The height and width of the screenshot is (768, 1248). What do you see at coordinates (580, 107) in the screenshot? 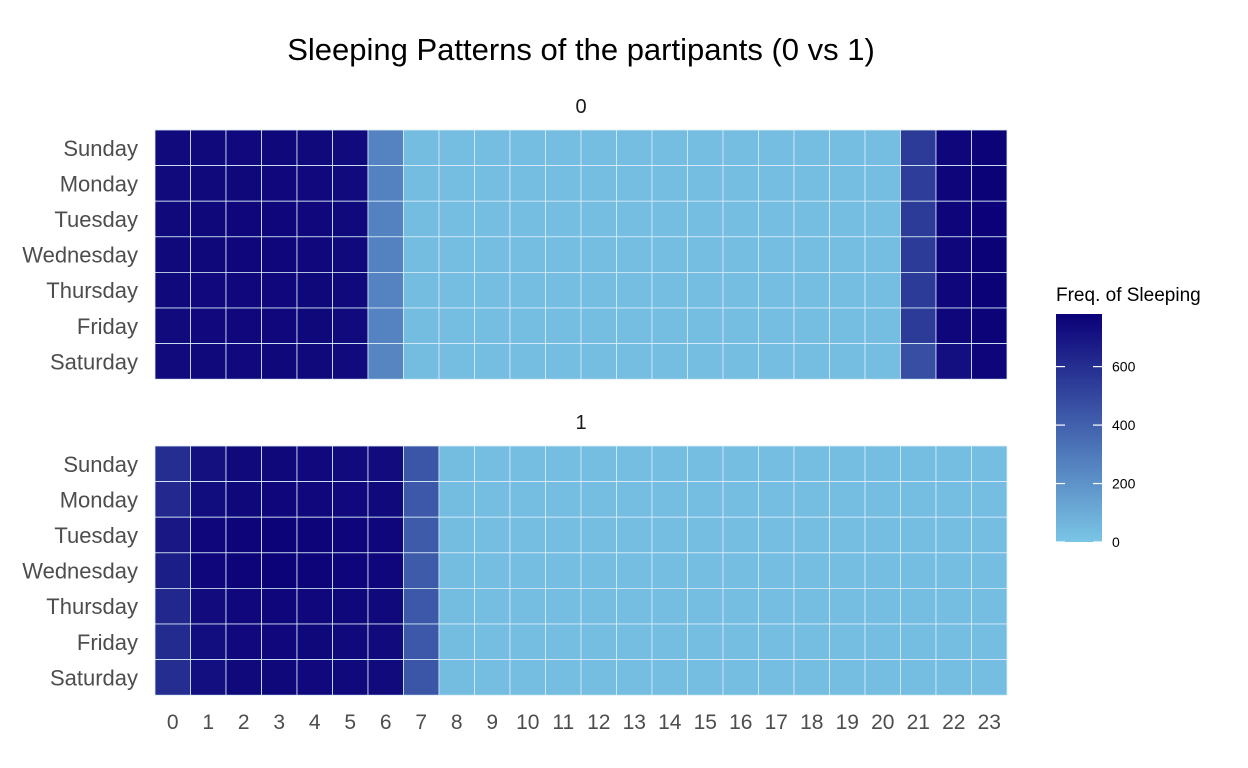
I see `facet-label: 0` at bounding box center [580, 107].